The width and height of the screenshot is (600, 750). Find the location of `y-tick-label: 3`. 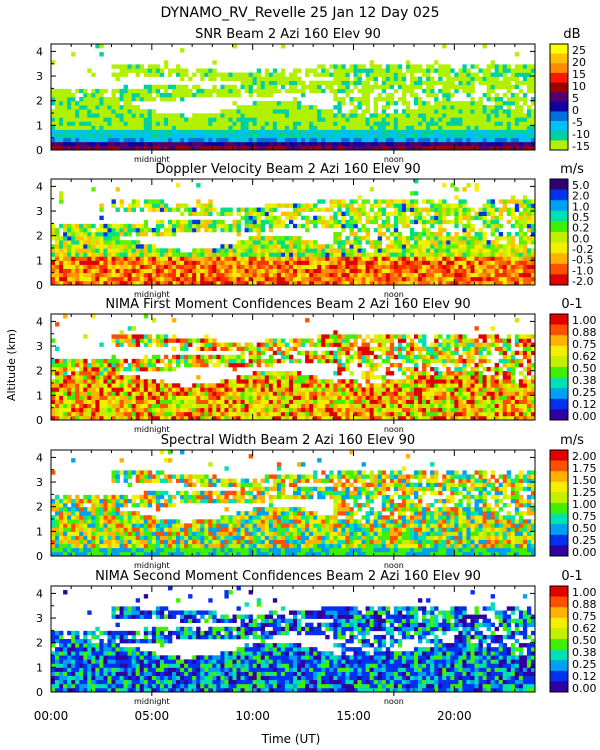

y-tick-label: 3 is located at coordinates (39, 211).